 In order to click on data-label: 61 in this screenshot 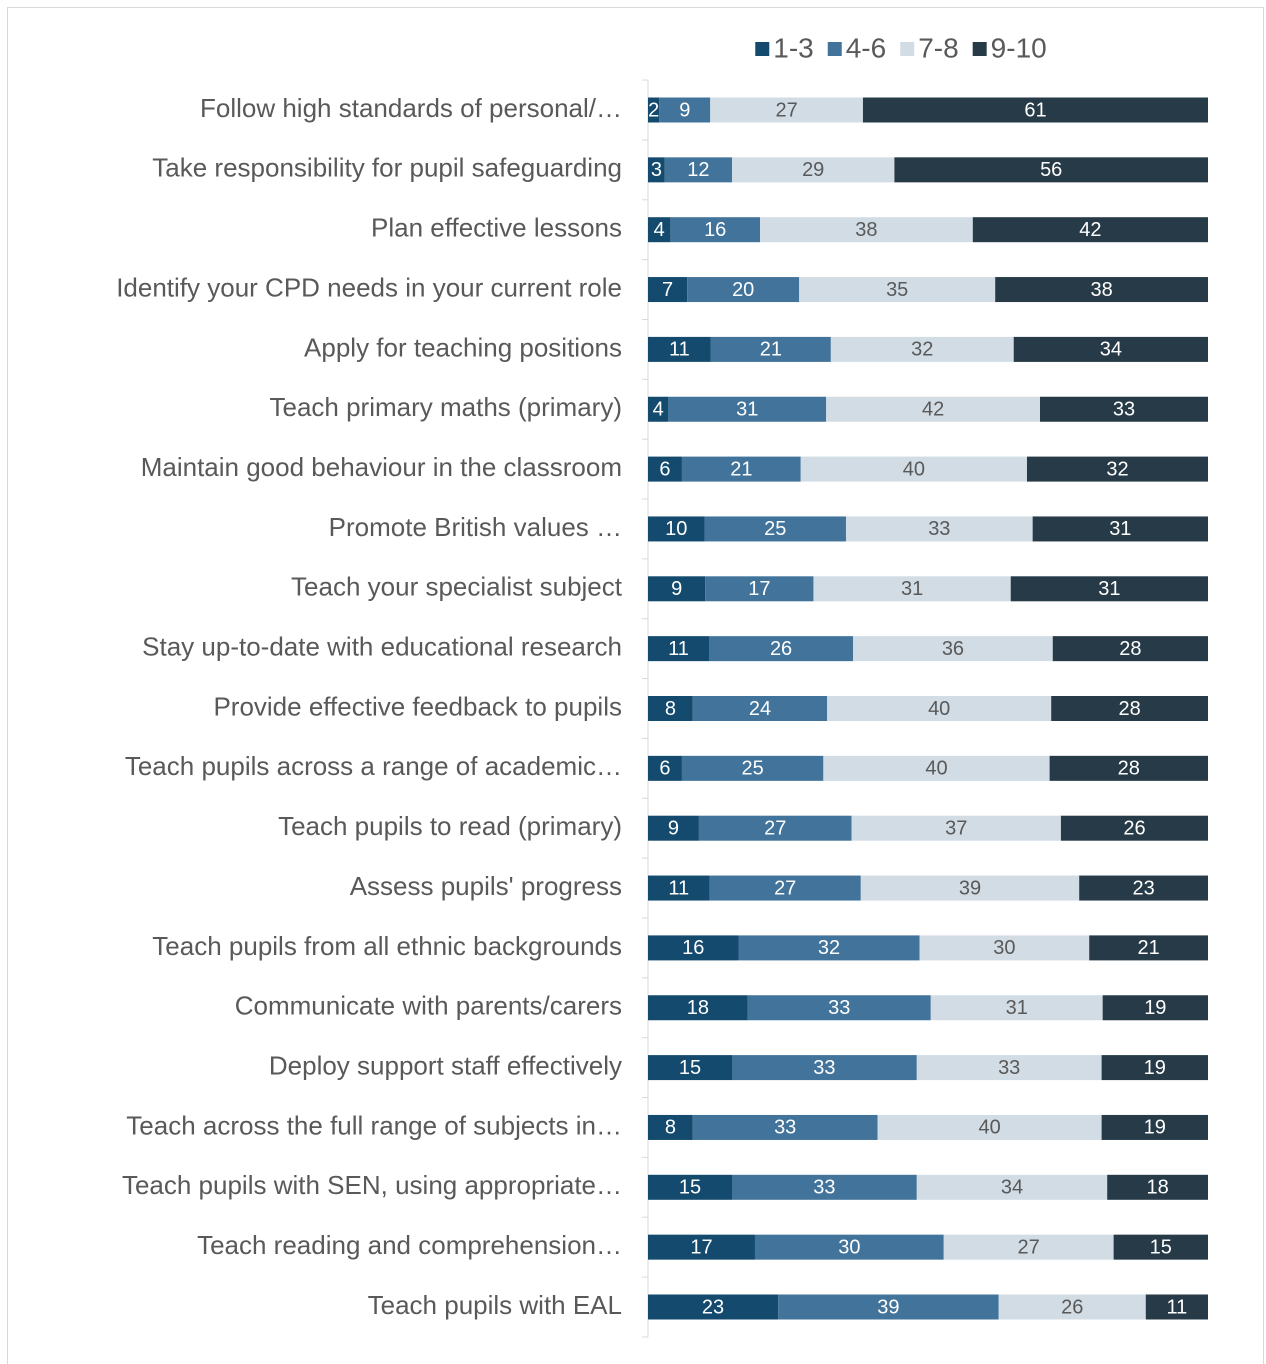, I will do `click(1035, 110)`.